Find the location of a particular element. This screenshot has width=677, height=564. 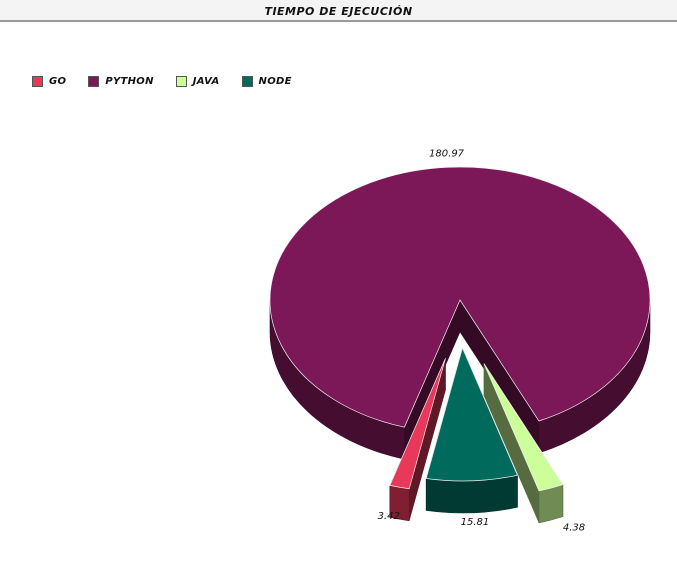

legend-swatch-go is located at coordinates (37, 81).